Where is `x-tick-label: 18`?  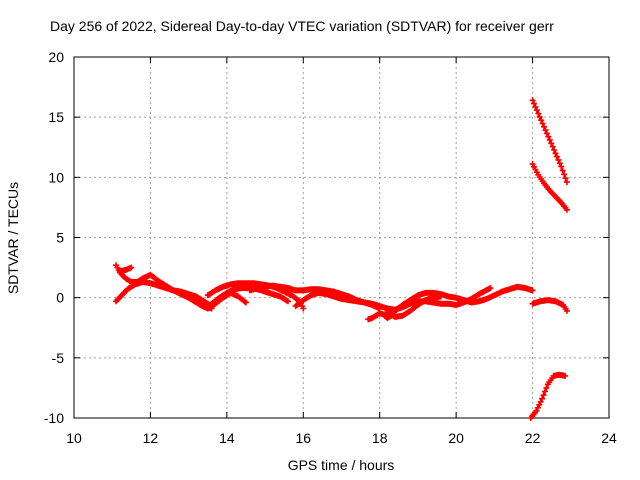
x-tick-label: 18 is located at coordinates (380, 438).